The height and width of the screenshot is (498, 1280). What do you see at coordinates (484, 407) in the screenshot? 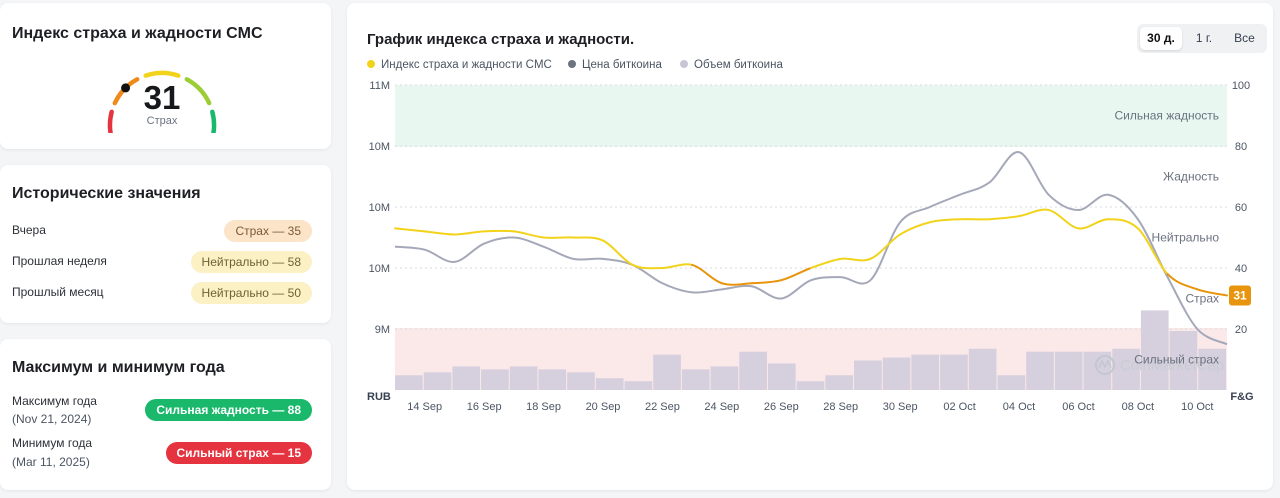
I see `x-tick-label: 16 Sep` at bounding box center [484, 407].